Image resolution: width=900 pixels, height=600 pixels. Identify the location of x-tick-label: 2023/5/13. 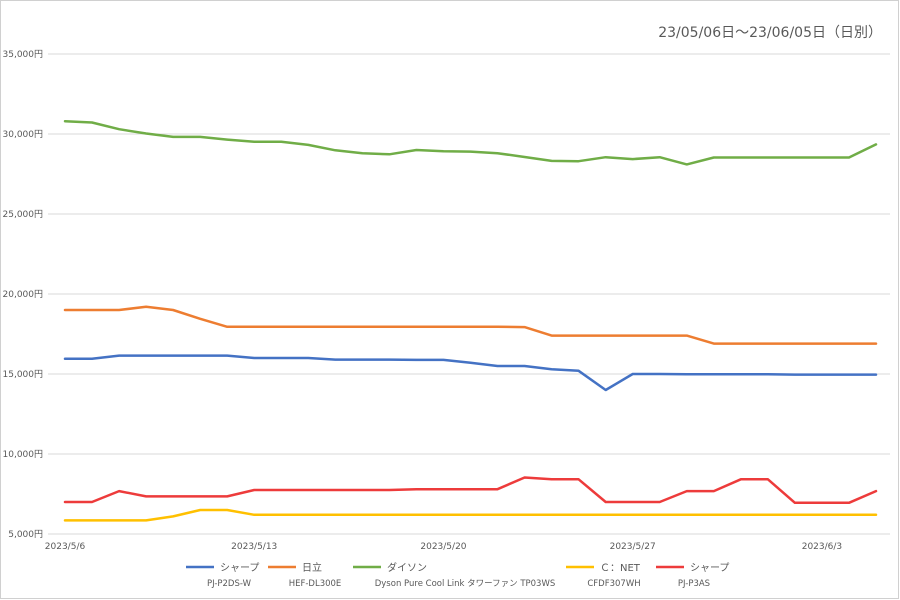
(254, 547).